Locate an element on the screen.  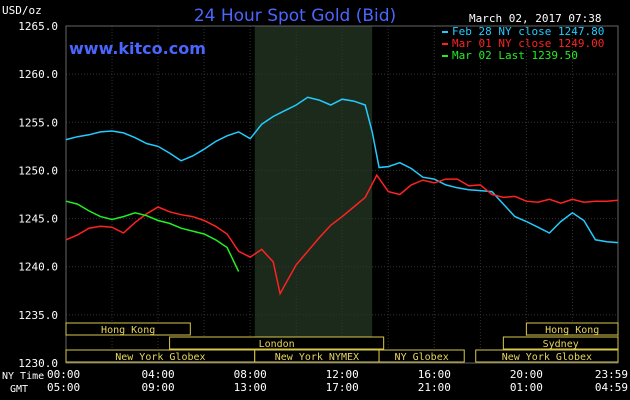
x-tick-label-ny: 20:00 is located at coordinates (526, 374).